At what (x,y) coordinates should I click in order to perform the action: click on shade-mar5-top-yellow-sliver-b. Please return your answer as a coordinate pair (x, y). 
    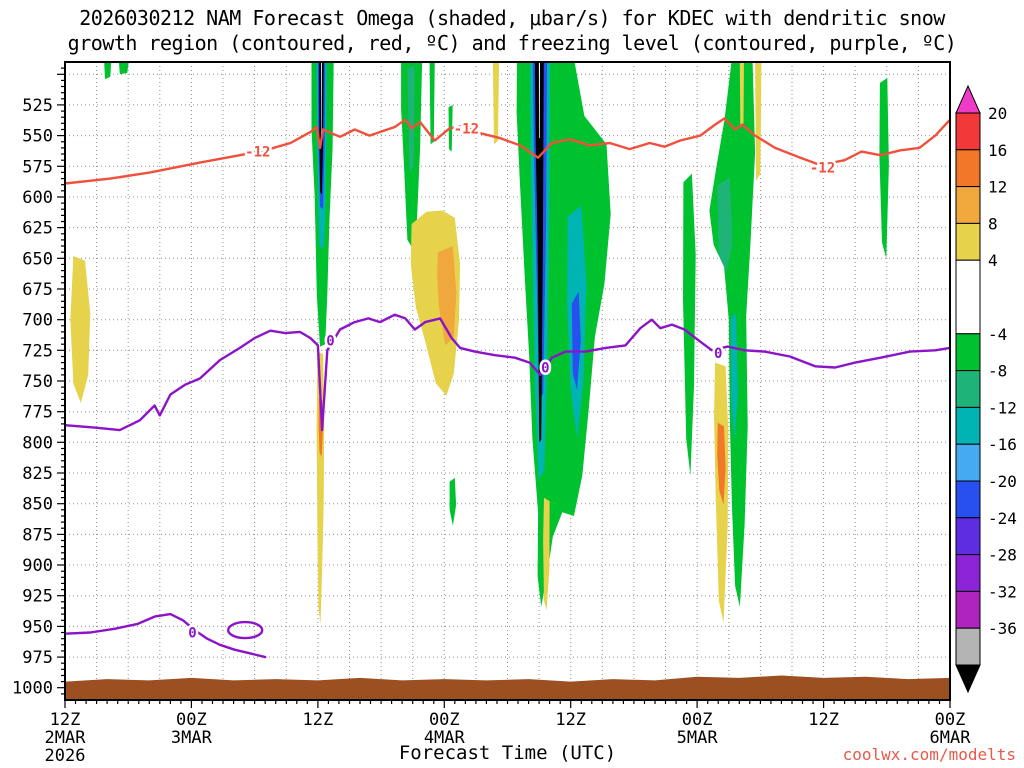
    Looking at the image, I should click on (758, 121).